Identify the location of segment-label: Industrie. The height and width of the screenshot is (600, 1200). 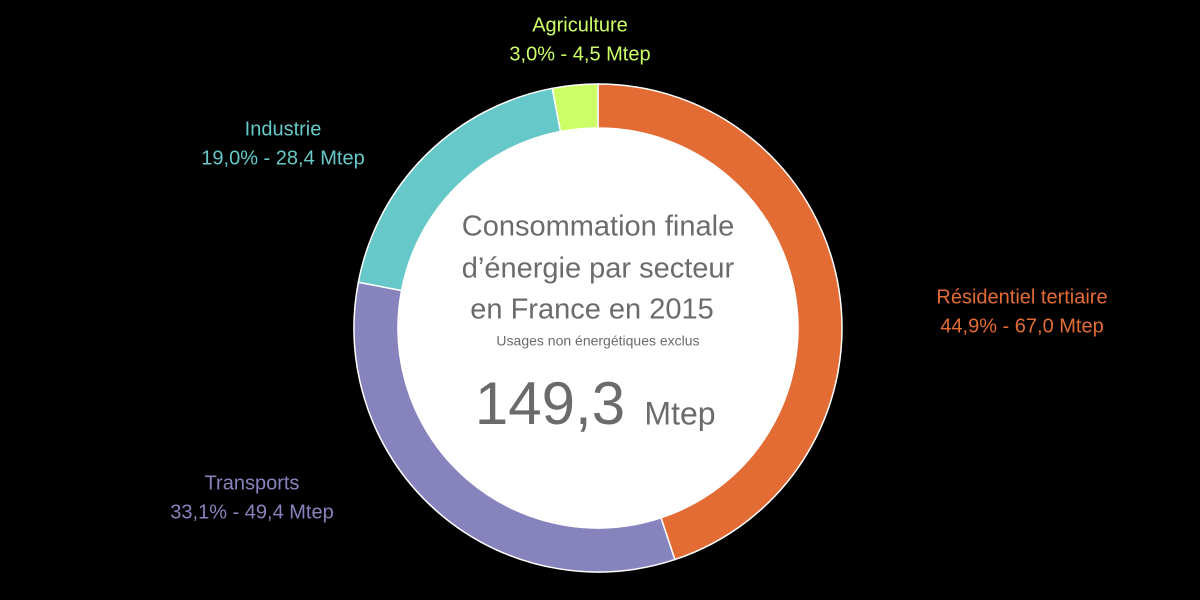
(283, 129).